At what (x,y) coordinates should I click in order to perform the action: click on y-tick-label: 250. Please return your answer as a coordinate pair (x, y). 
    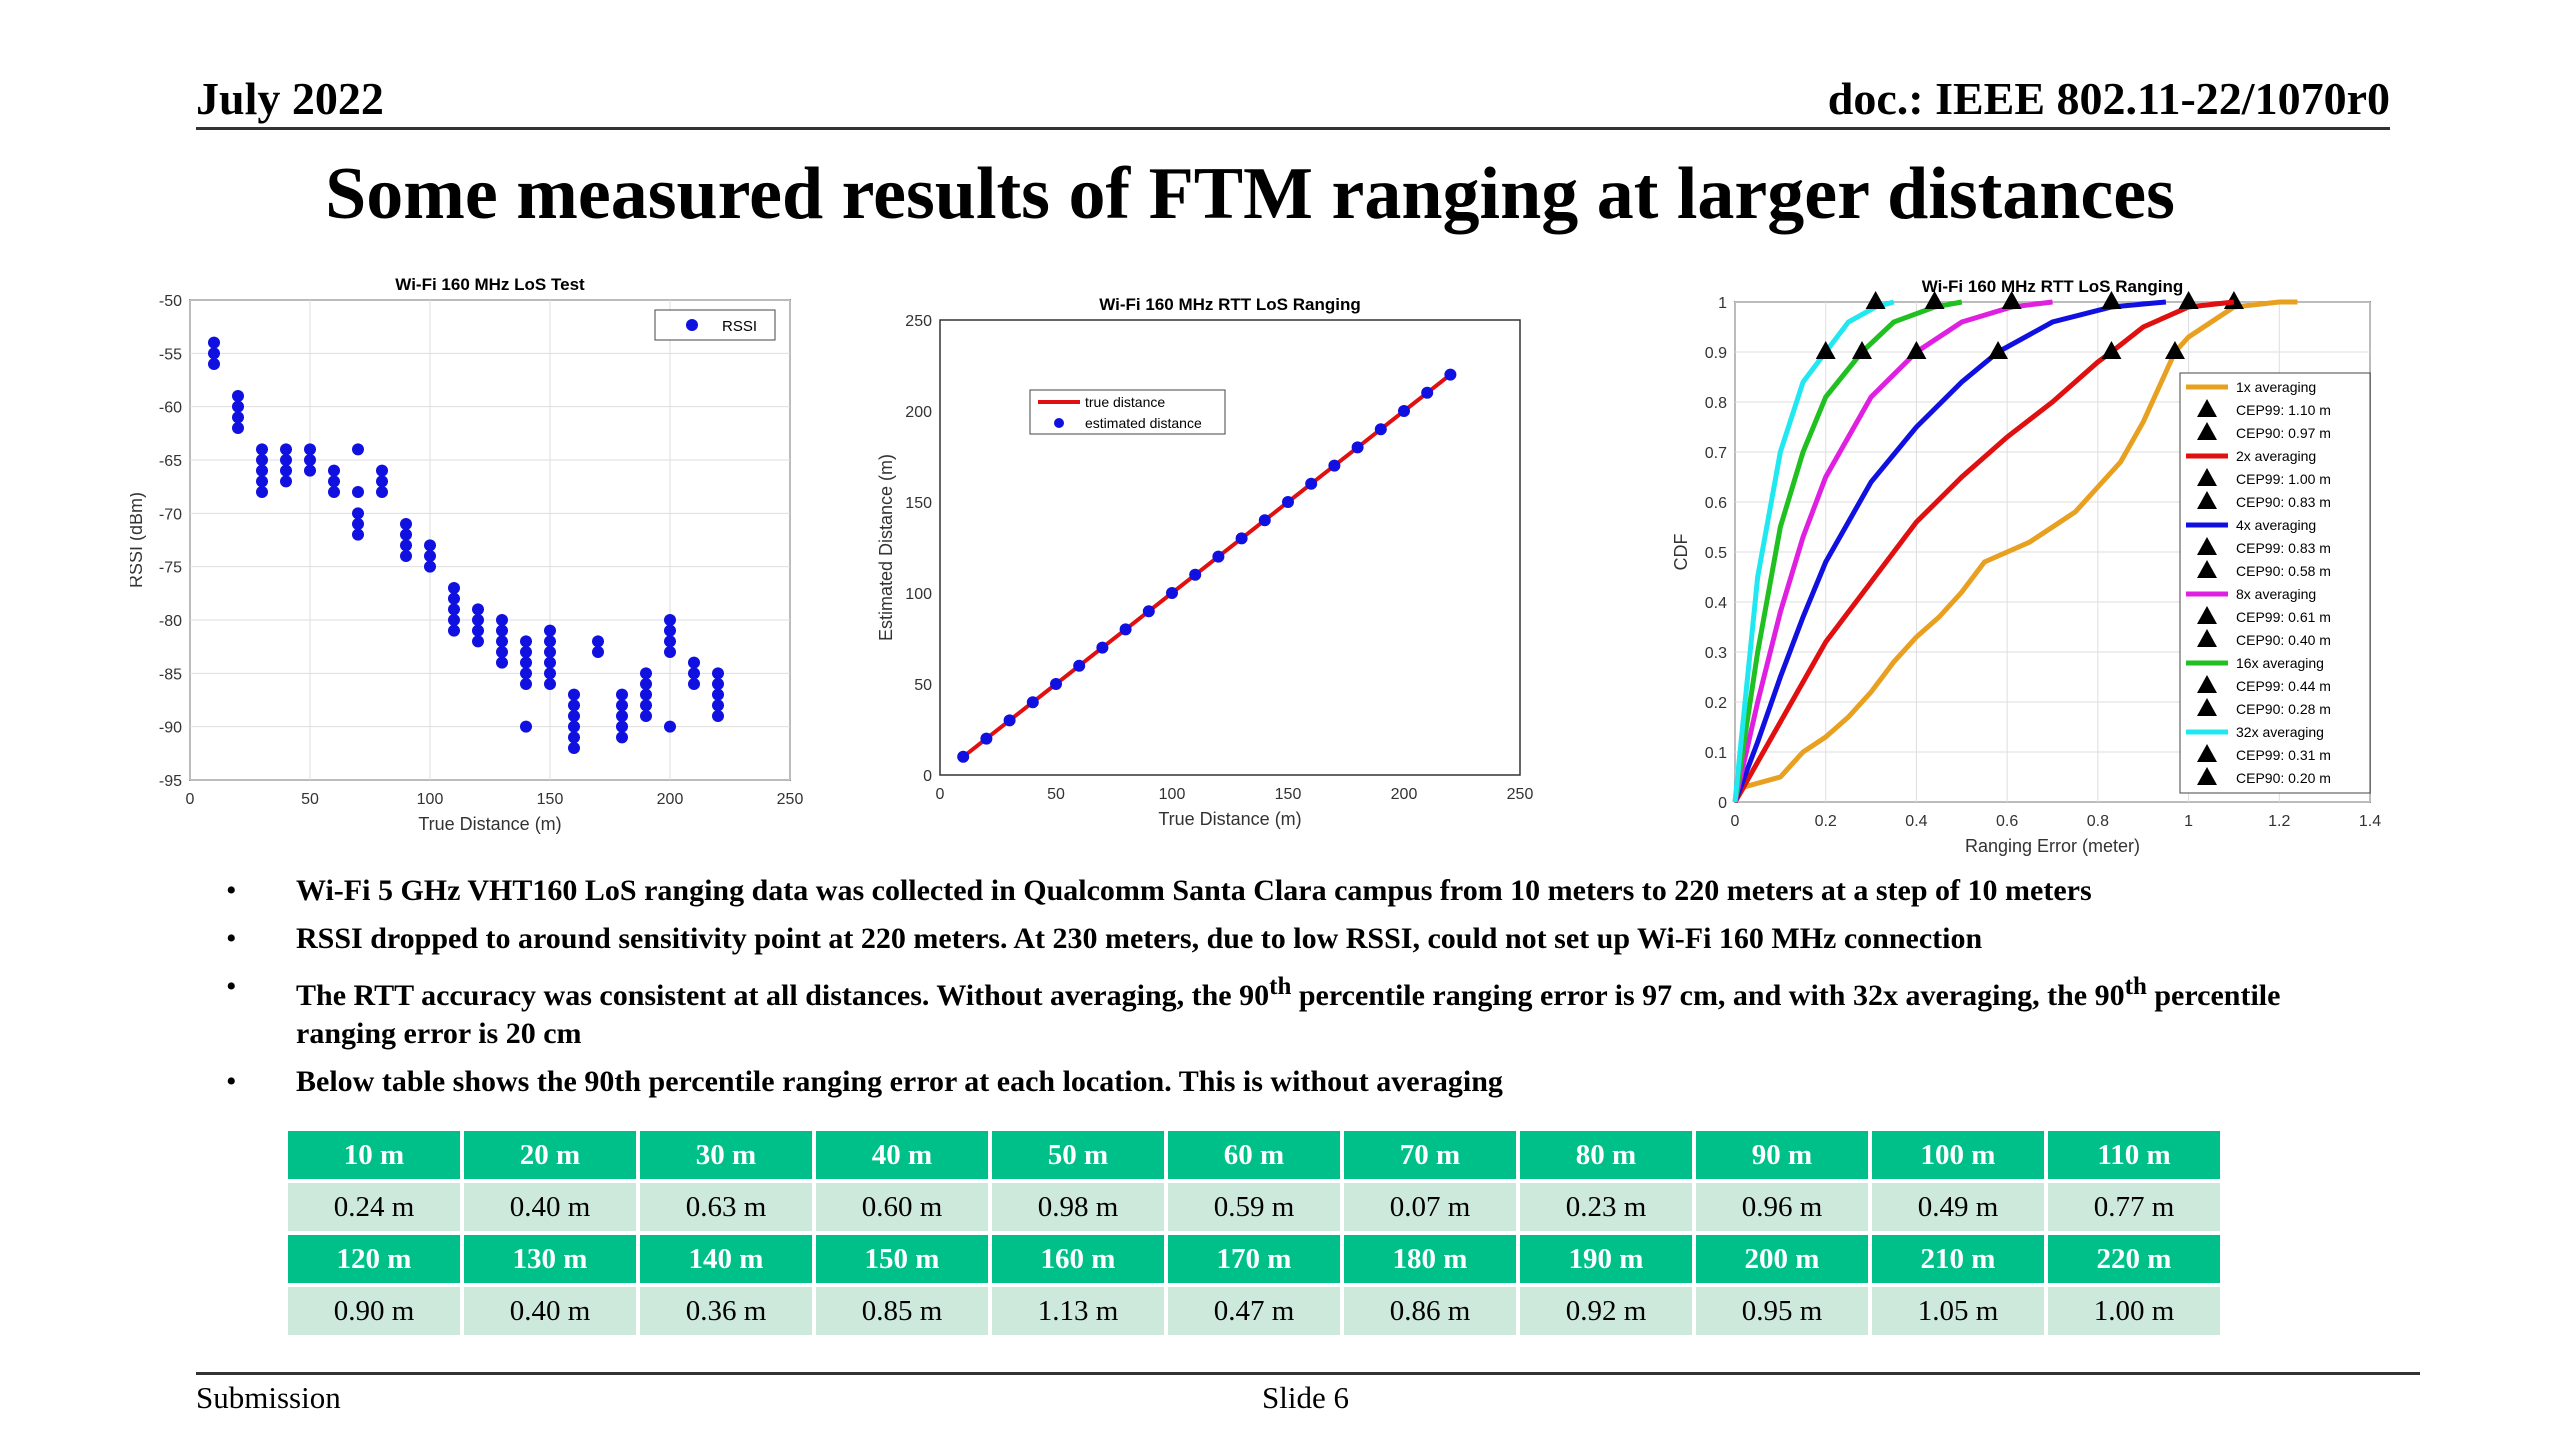
    Looking at the image, I should click on (918, 321).